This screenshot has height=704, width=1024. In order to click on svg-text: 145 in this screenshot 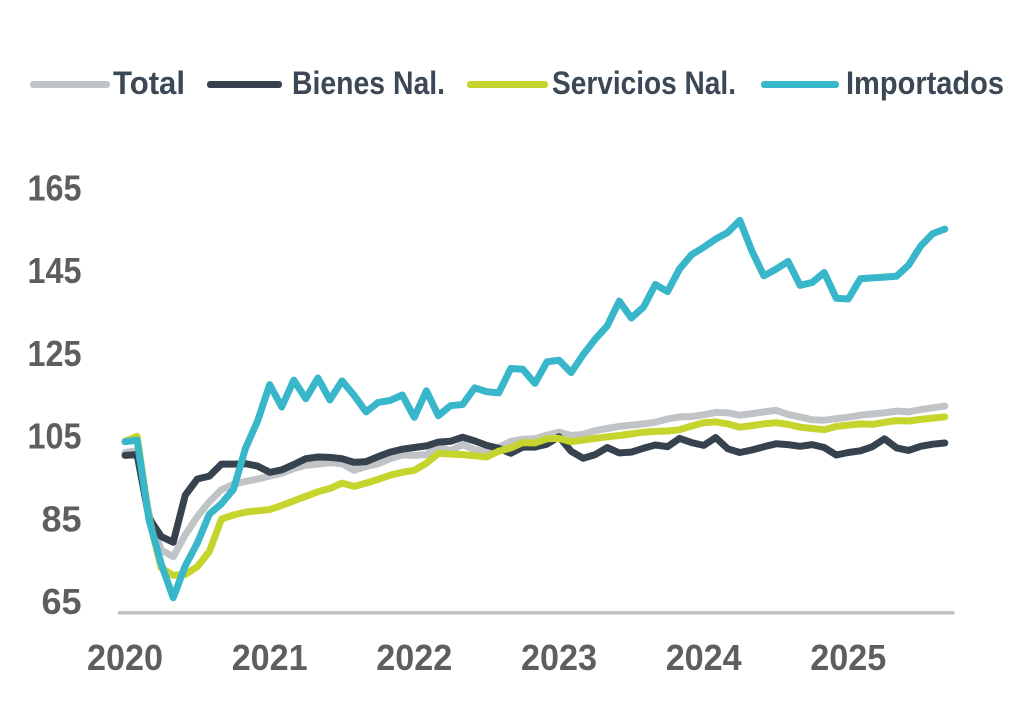, I will do `click(55, 270)`.